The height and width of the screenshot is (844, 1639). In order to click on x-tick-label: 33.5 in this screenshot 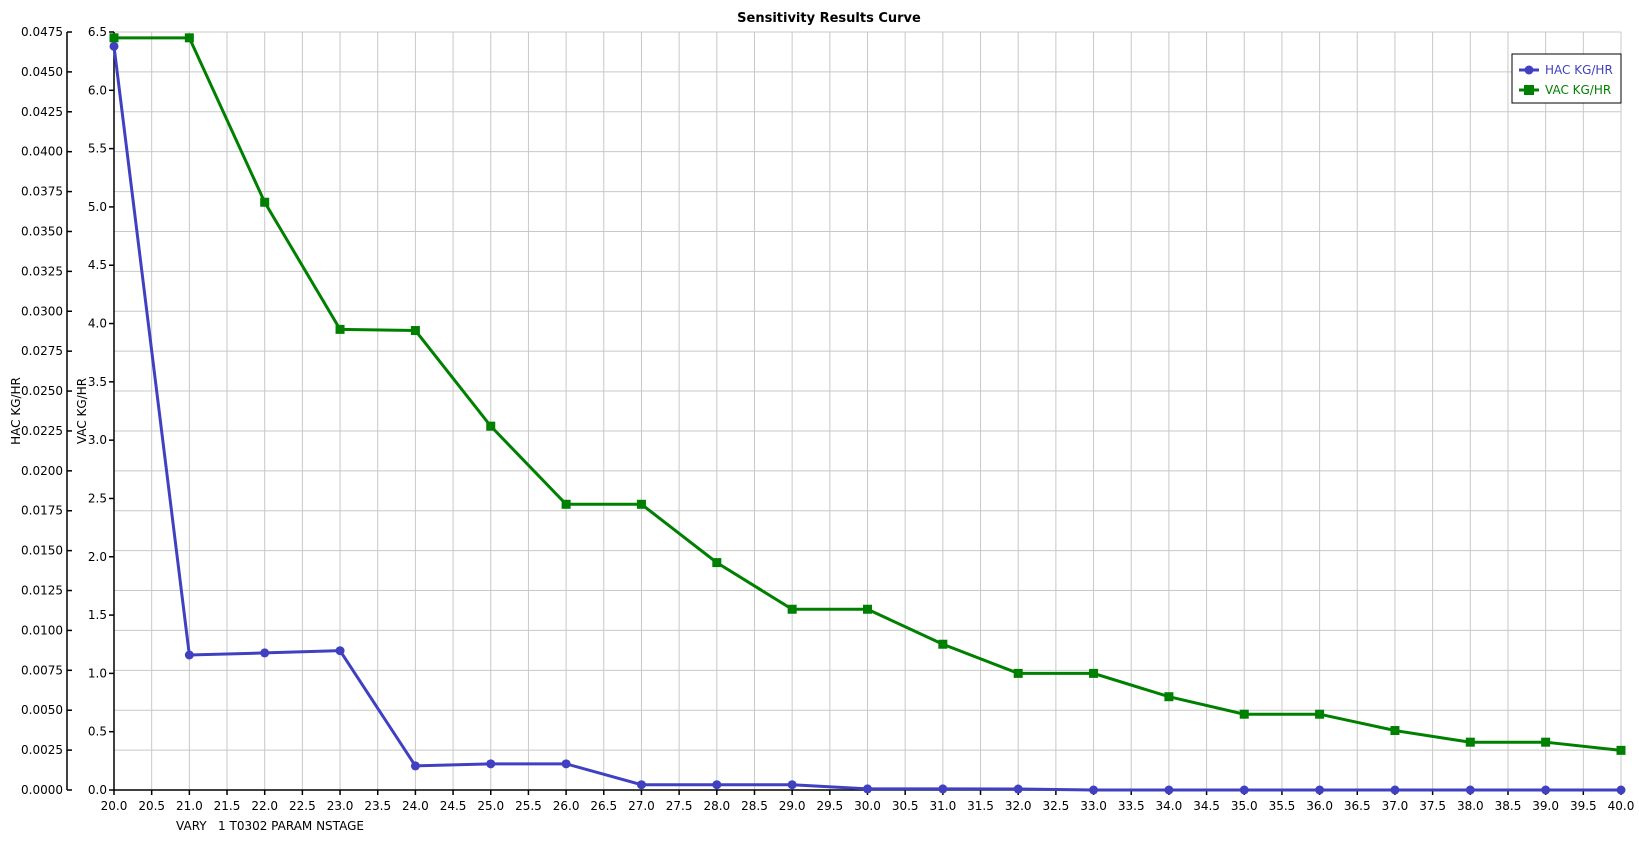, I will do `click(1131, 806)`.